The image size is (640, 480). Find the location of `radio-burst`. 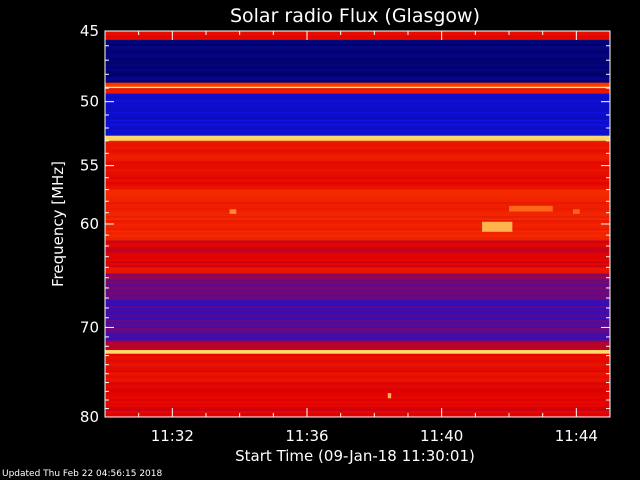

radio-burst is located at coordinates (576, 211).